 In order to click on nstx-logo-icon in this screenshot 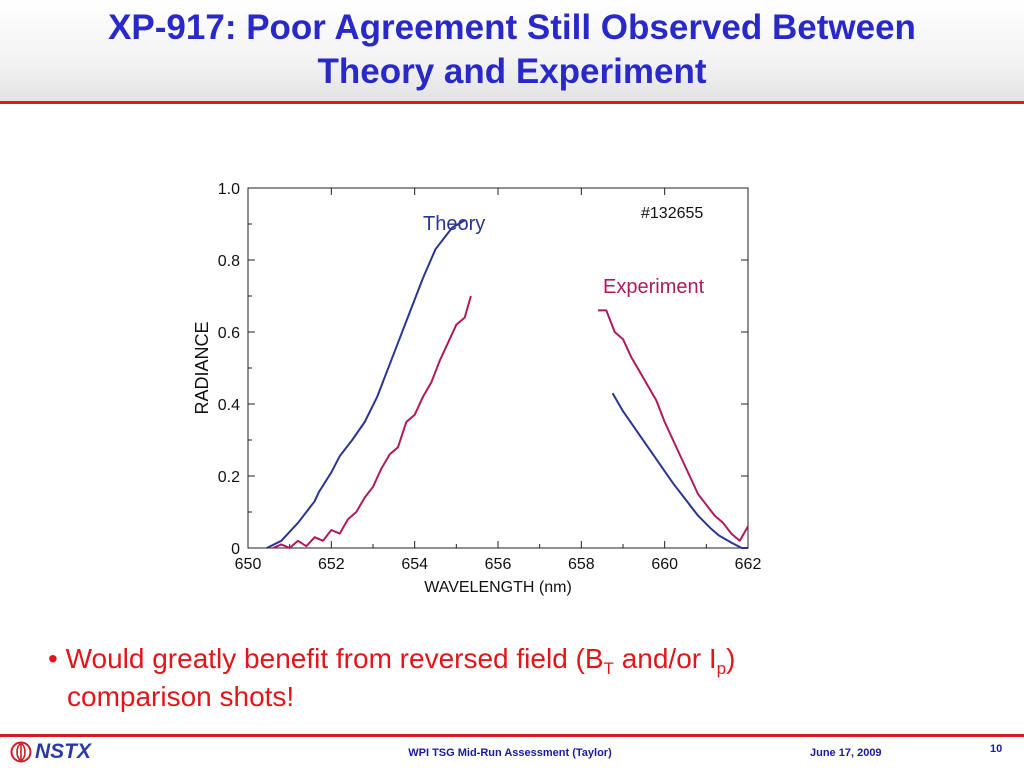, I will do `click(21, 752)`.